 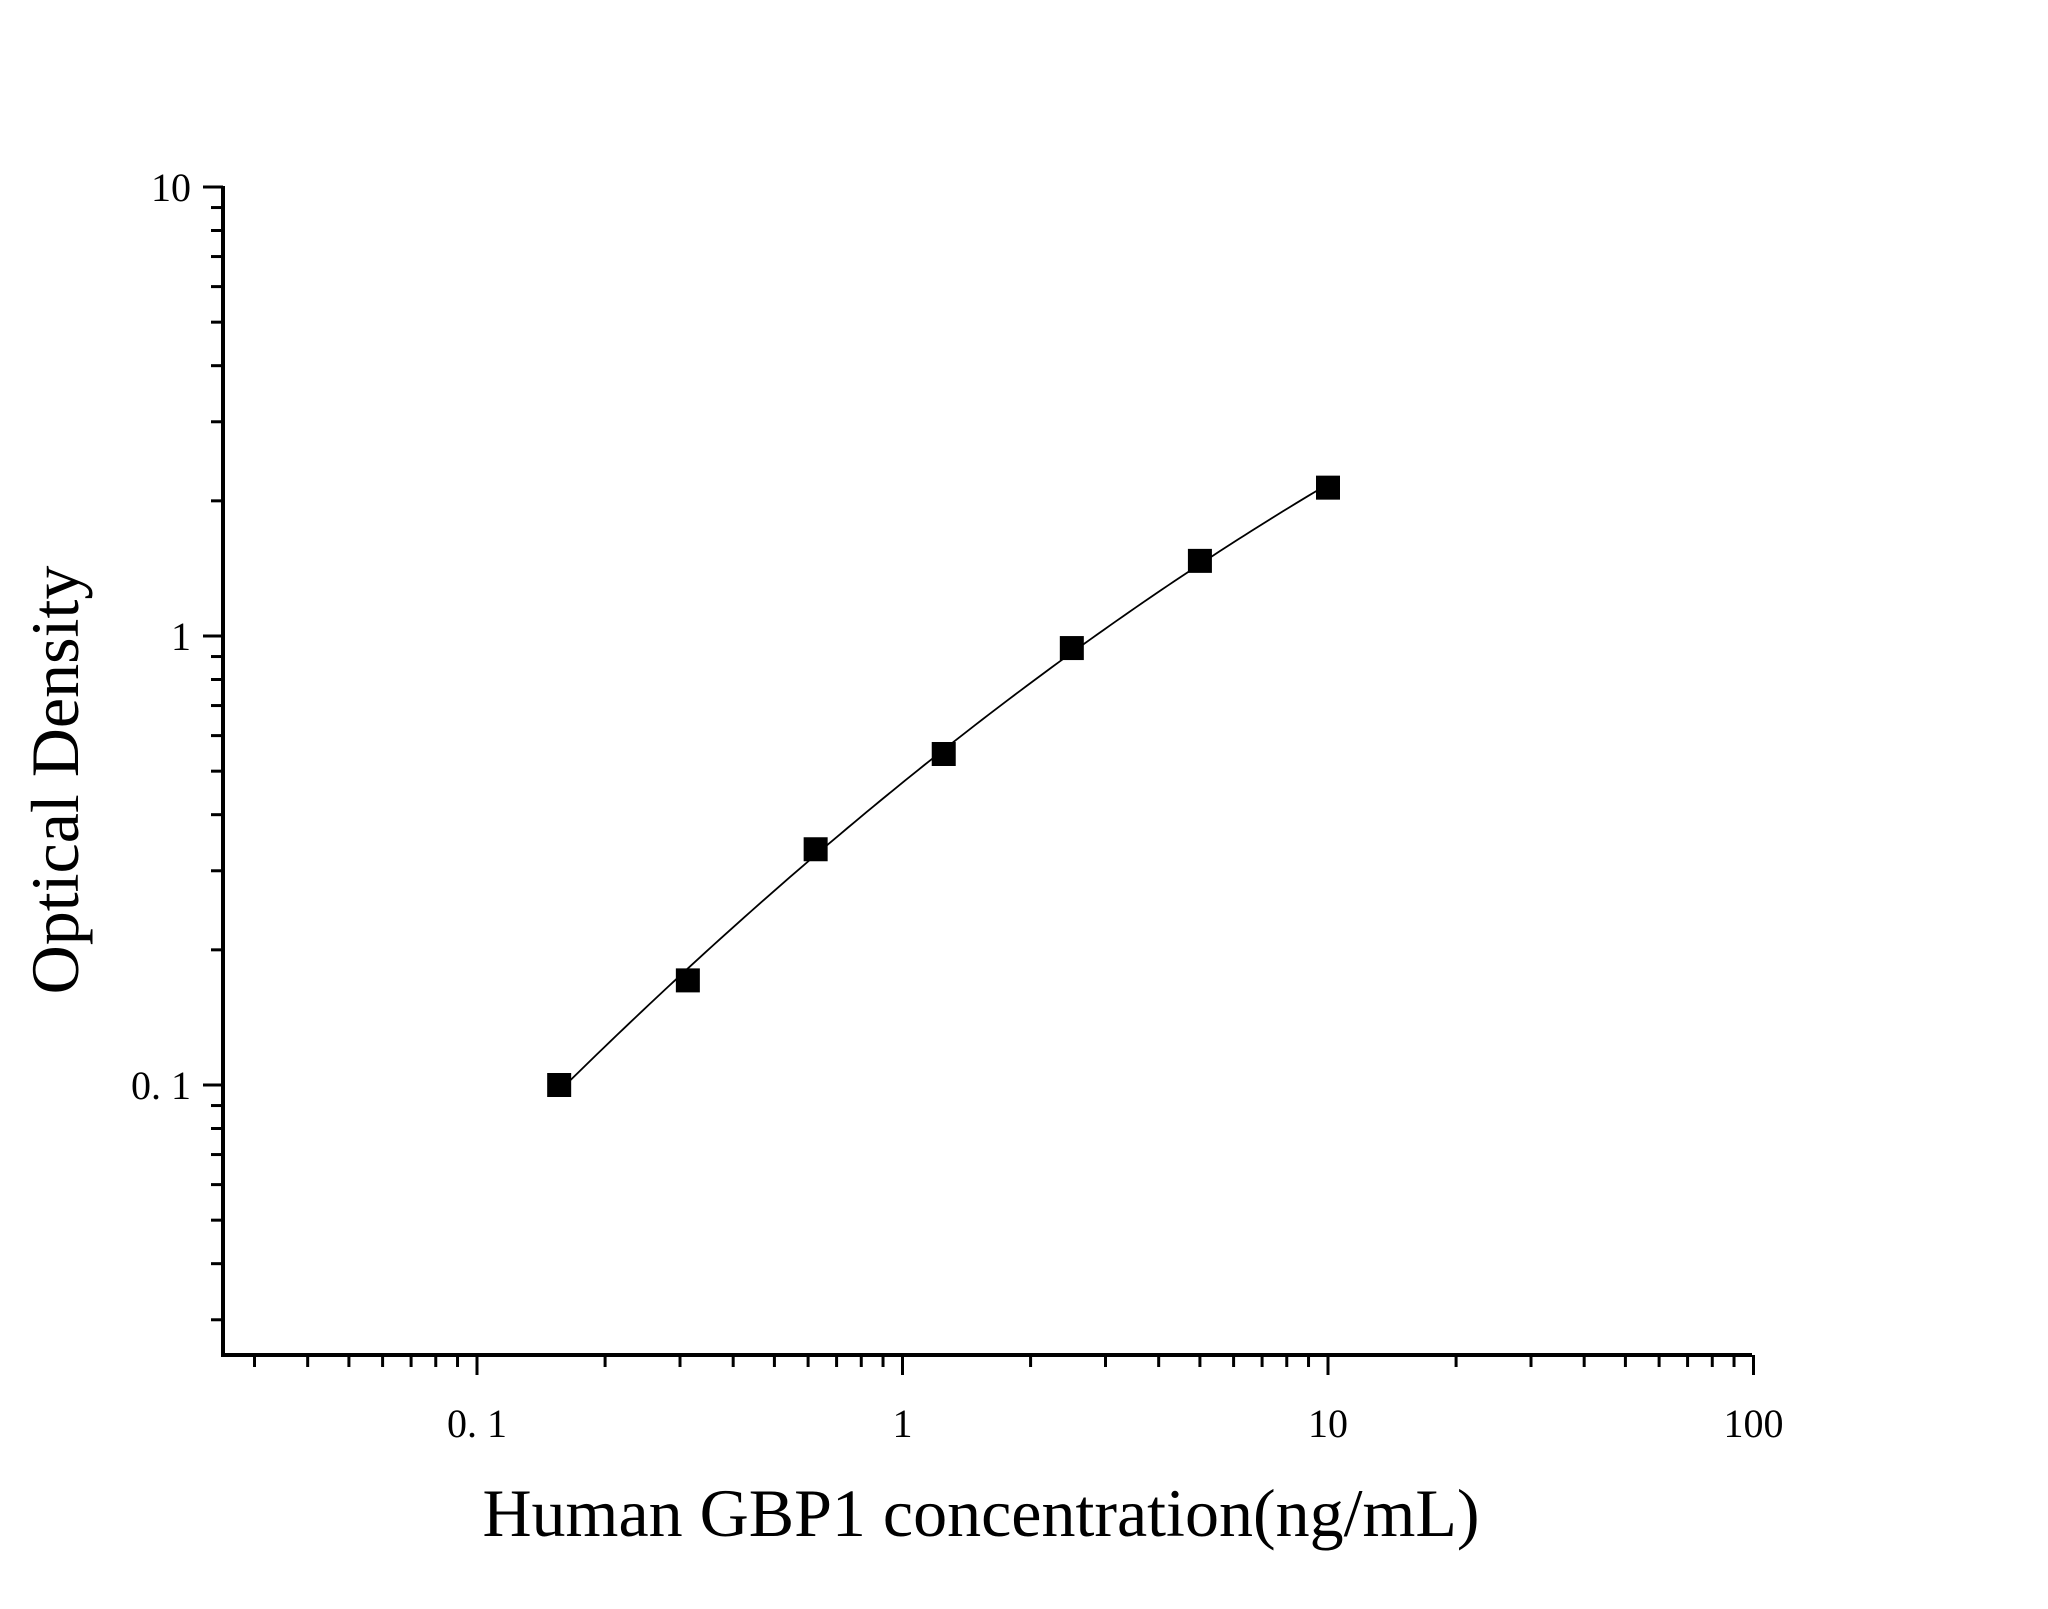 What do you see at coordinates (1754, 1423) in the screenshot?
I see `x-tick-label: 100` at bounding box center [1754, 1423].